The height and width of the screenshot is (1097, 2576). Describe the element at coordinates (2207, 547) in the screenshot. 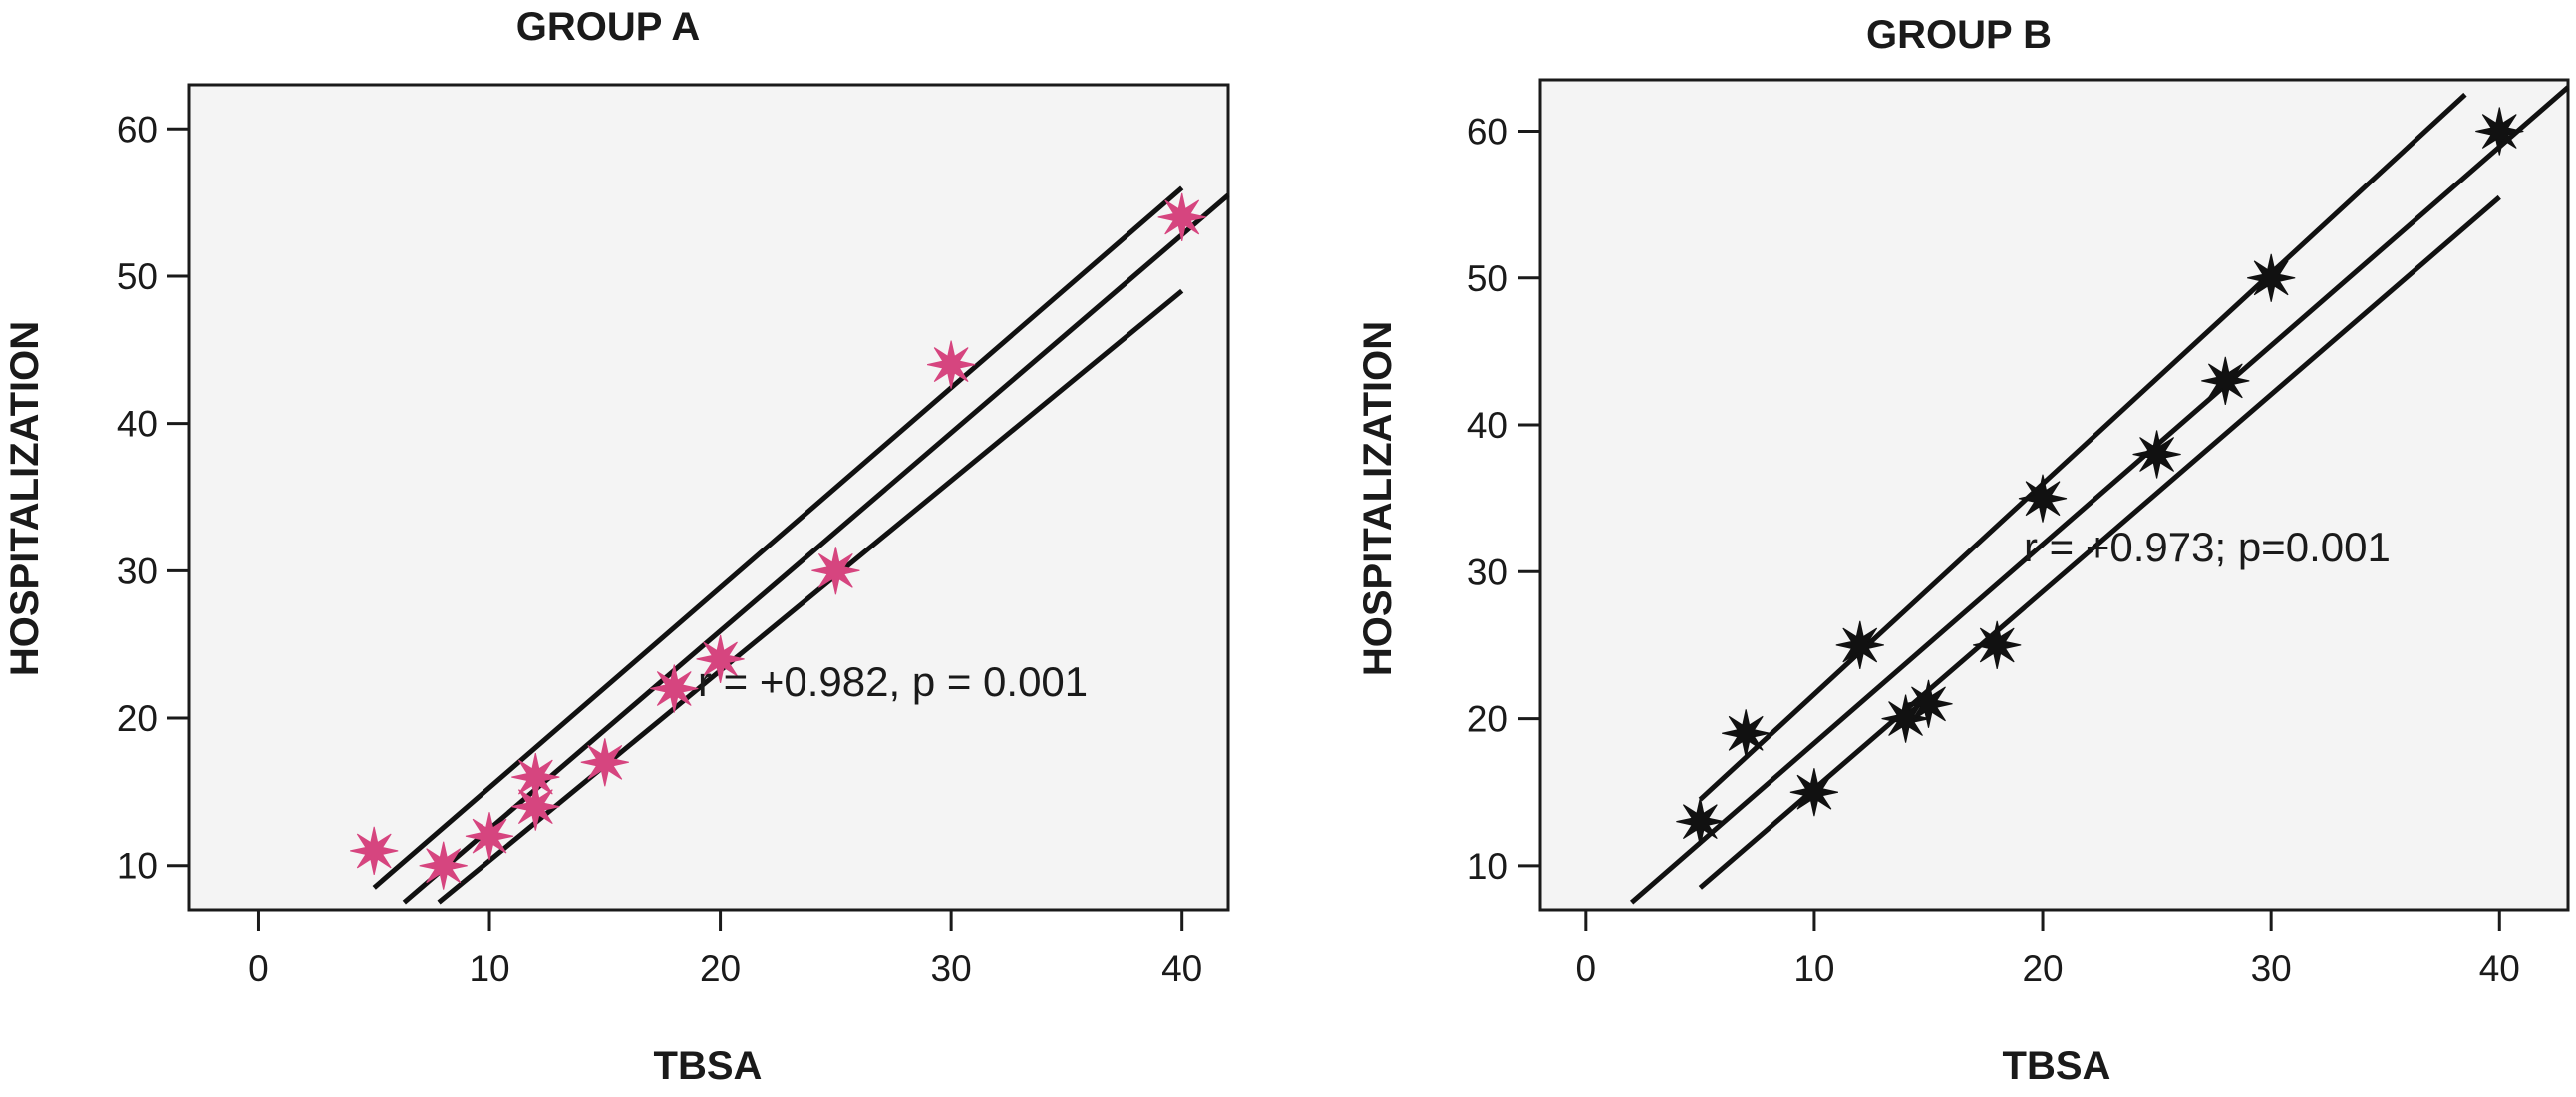

I see `correlation-annotation: r = +0.973; p=0.001` at that location.